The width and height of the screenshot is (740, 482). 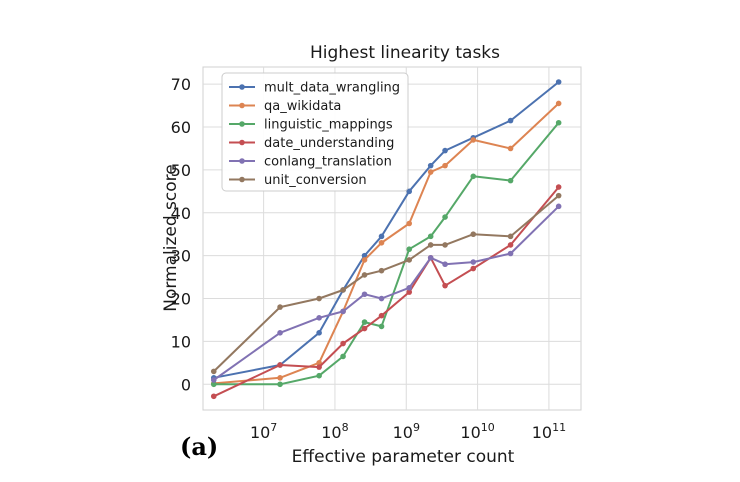 I want to click on legend-entry: unit_conversion, so click(x=298, y=180).